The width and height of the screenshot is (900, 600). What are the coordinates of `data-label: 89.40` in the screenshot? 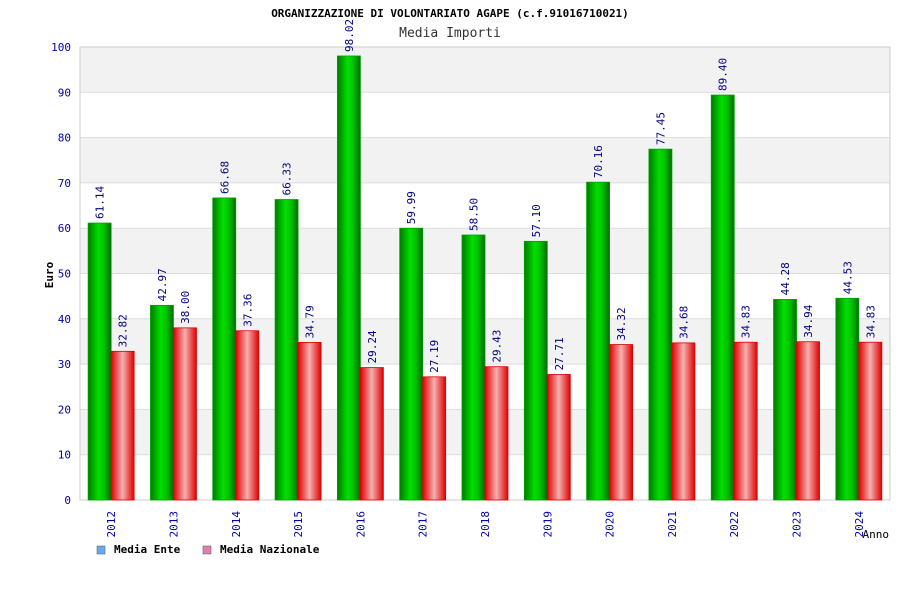 It's located at (723, 74).